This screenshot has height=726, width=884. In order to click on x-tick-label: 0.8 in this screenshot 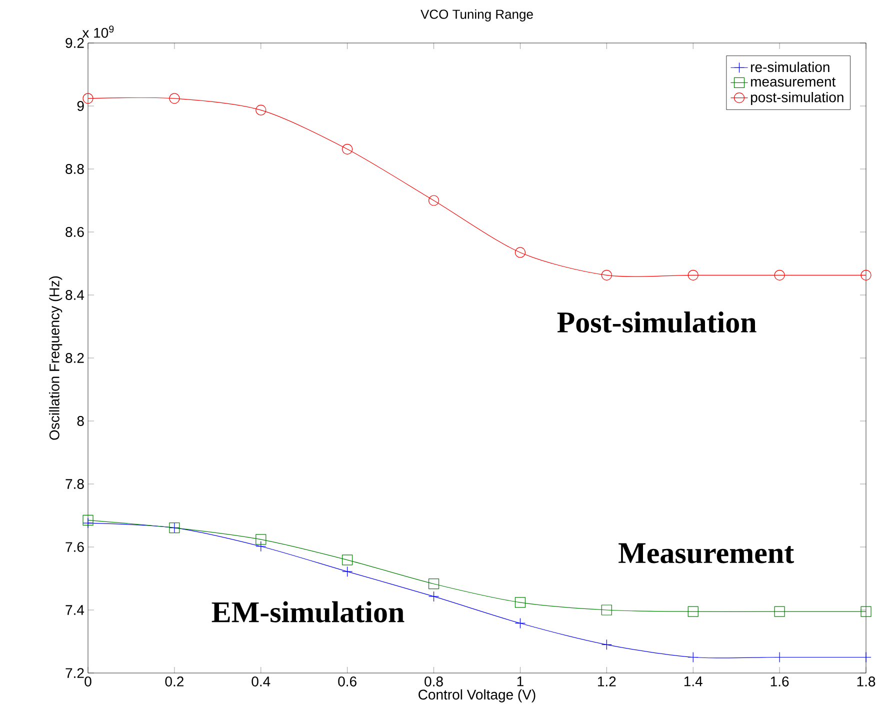, I will do `click(433, 681)`.